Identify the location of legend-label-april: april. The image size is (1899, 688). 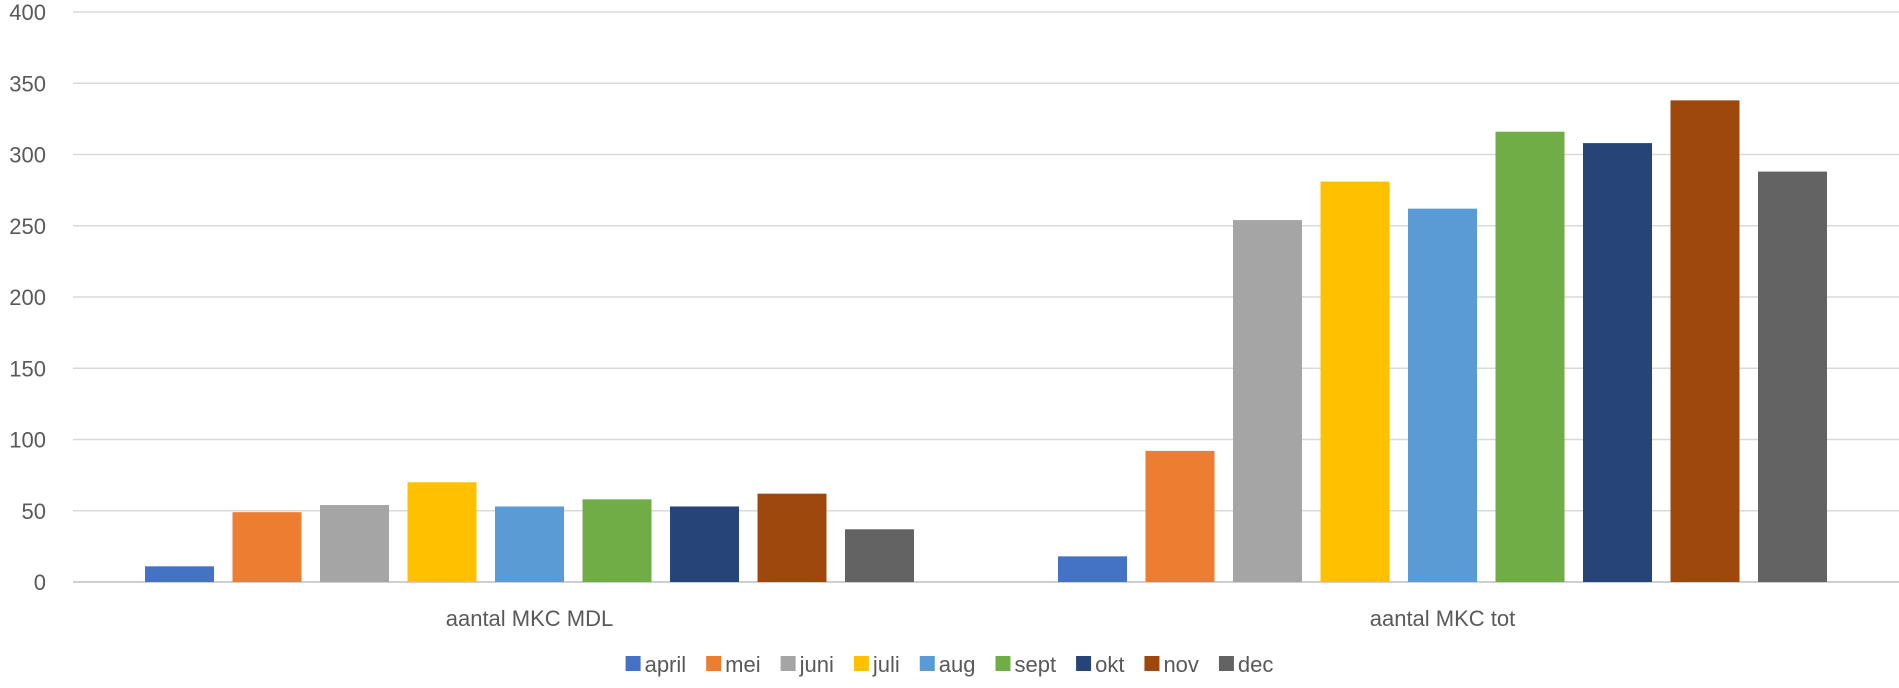
(666, 664).